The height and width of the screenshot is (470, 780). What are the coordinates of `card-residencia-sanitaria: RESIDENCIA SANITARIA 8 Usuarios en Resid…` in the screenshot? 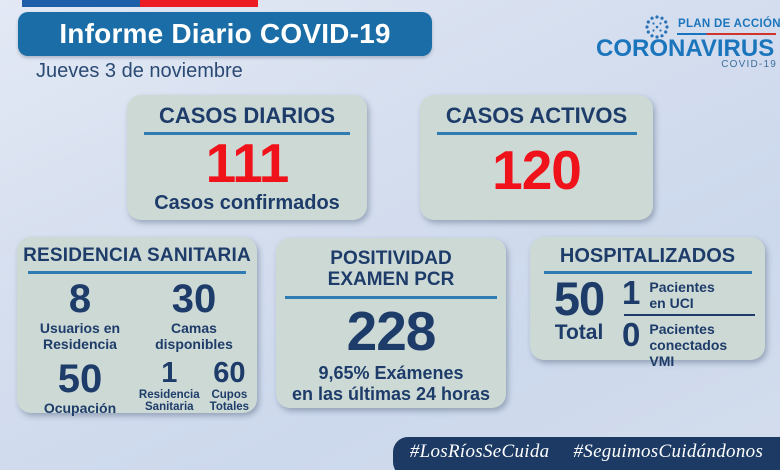 It's located at (137, 327).